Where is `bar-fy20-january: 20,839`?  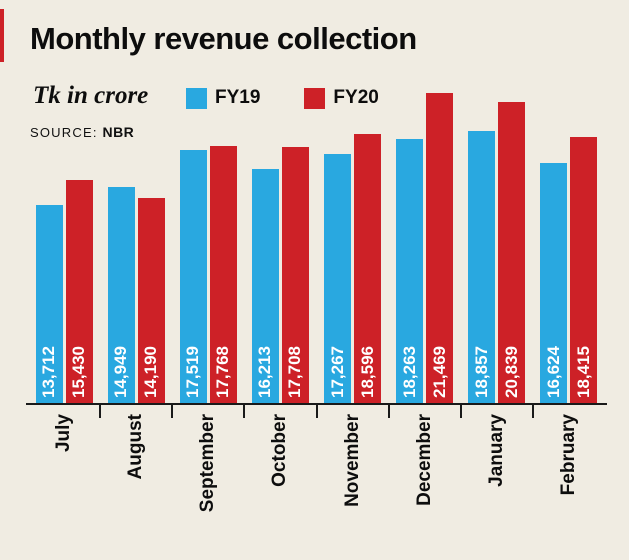 bar-fy20-january: 20,839 is located at coordinates (512, 252).